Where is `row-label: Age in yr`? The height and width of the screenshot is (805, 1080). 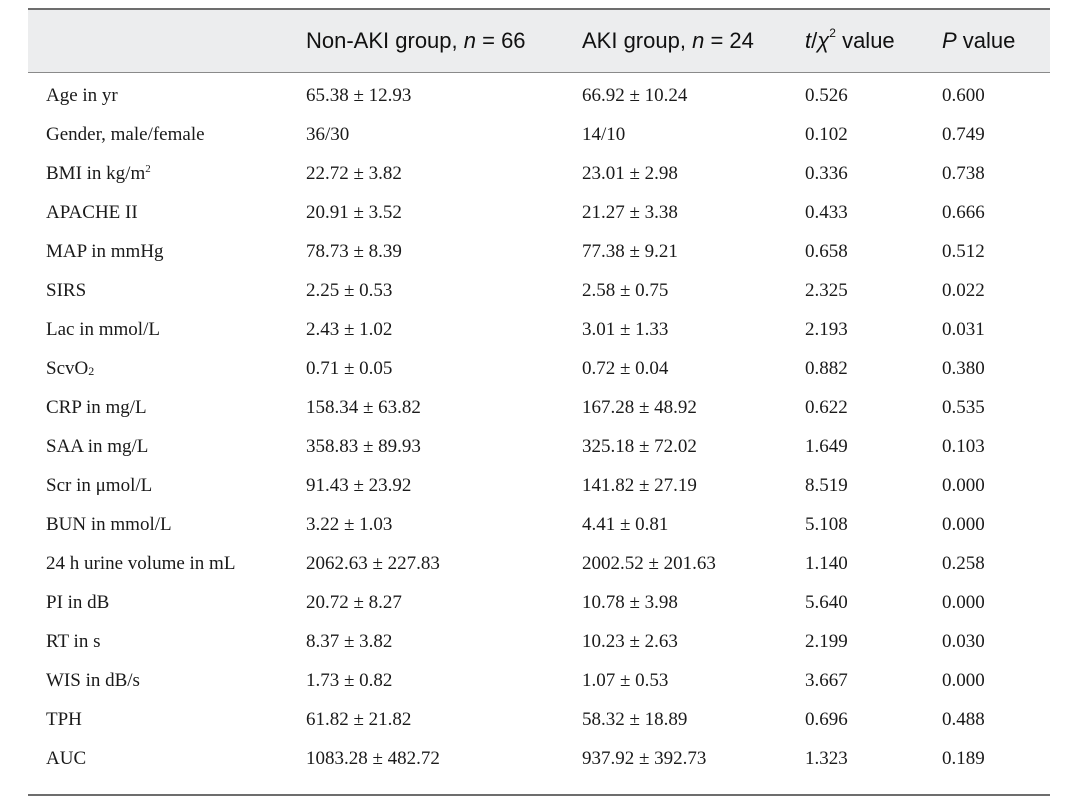 row-label: Age in yr is located at coordinates (82, 95).